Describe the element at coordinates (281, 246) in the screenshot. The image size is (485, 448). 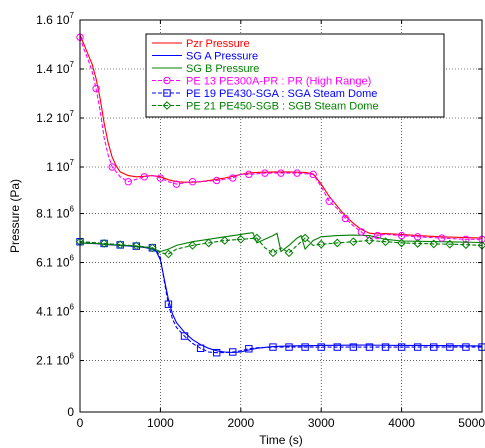
I see `series-line` at that location.